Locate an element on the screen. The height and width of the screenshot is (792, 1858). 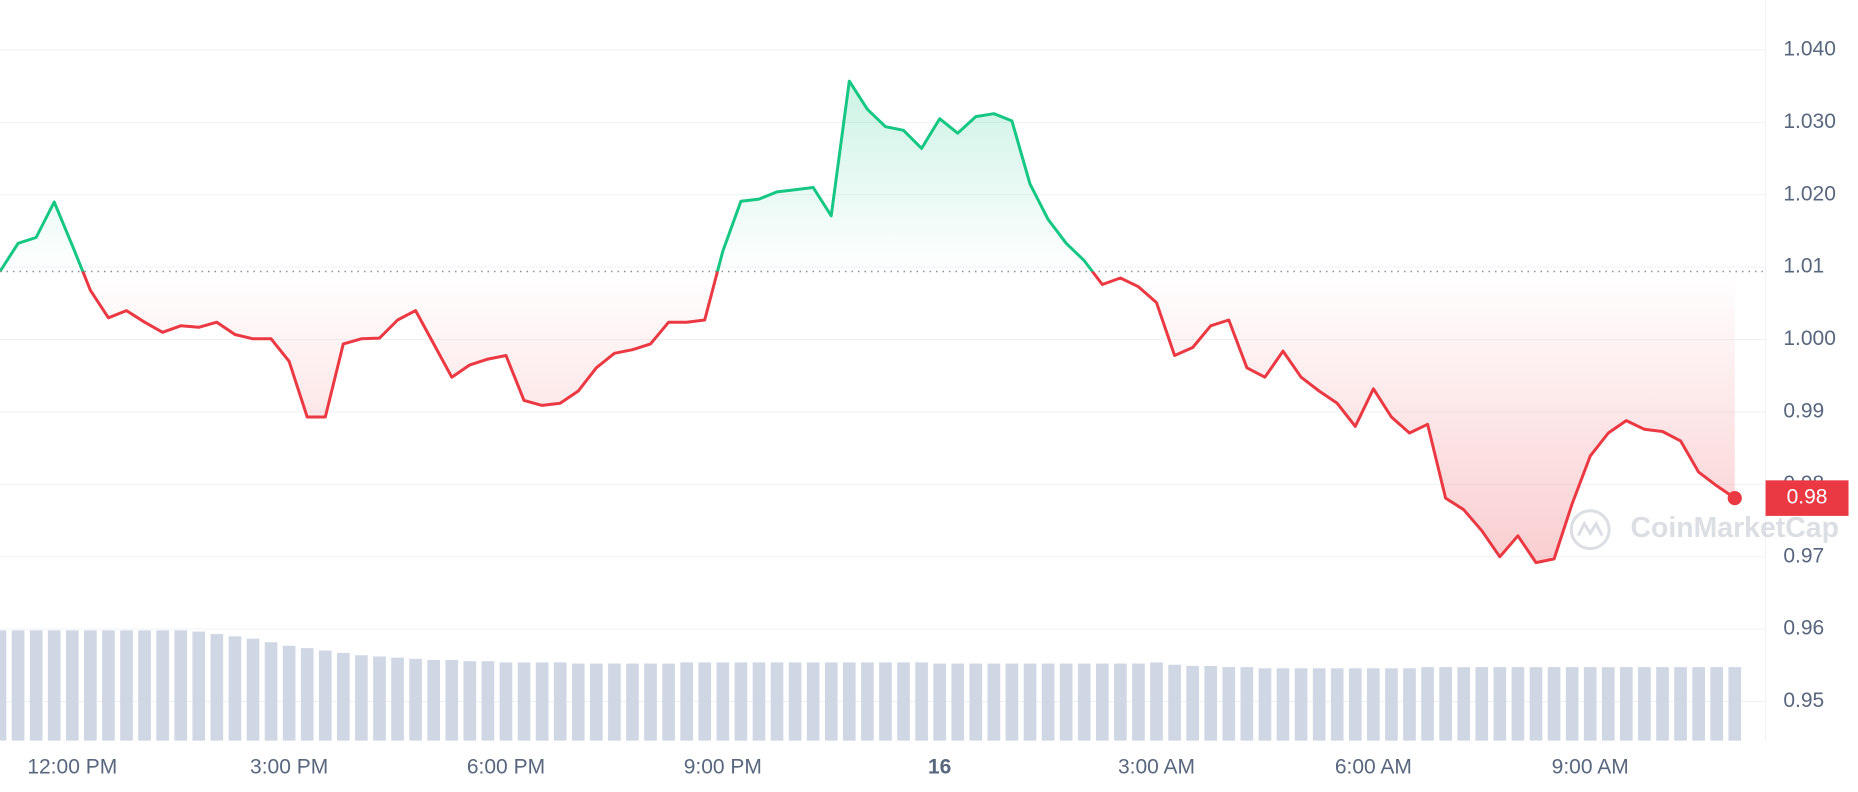
x-tick-label: 3:00 PM is located at coordinates (289, 766).